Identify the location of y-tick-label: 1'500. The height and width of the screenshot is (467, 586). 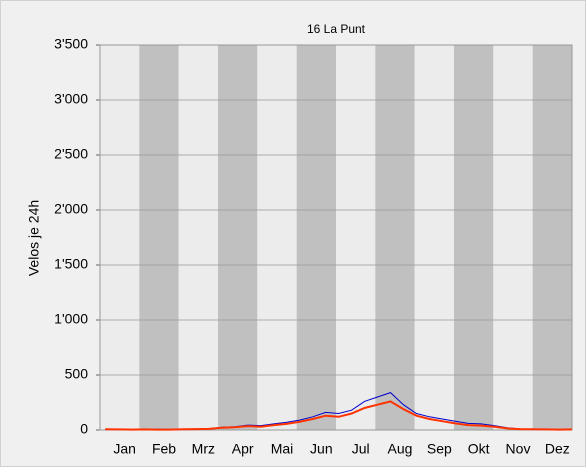
(71, 264).